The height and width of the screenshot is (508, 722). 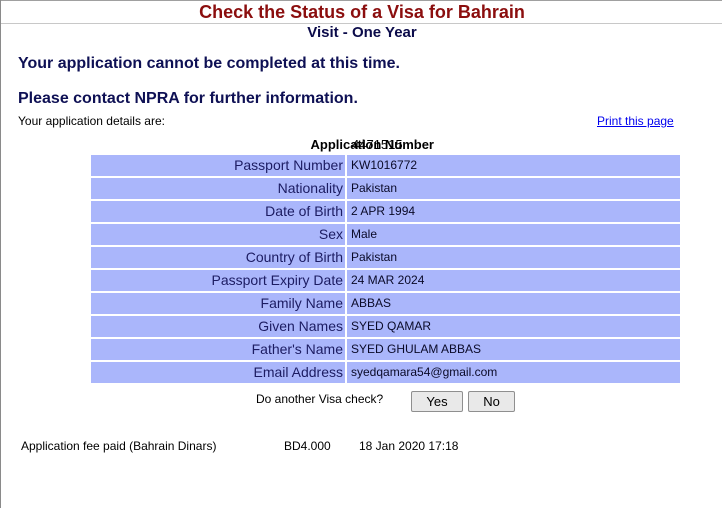 I want to click on detail-row-fathers-name: Father's Name SYED GHULAM ABBAS, so click(x=385, y=349).